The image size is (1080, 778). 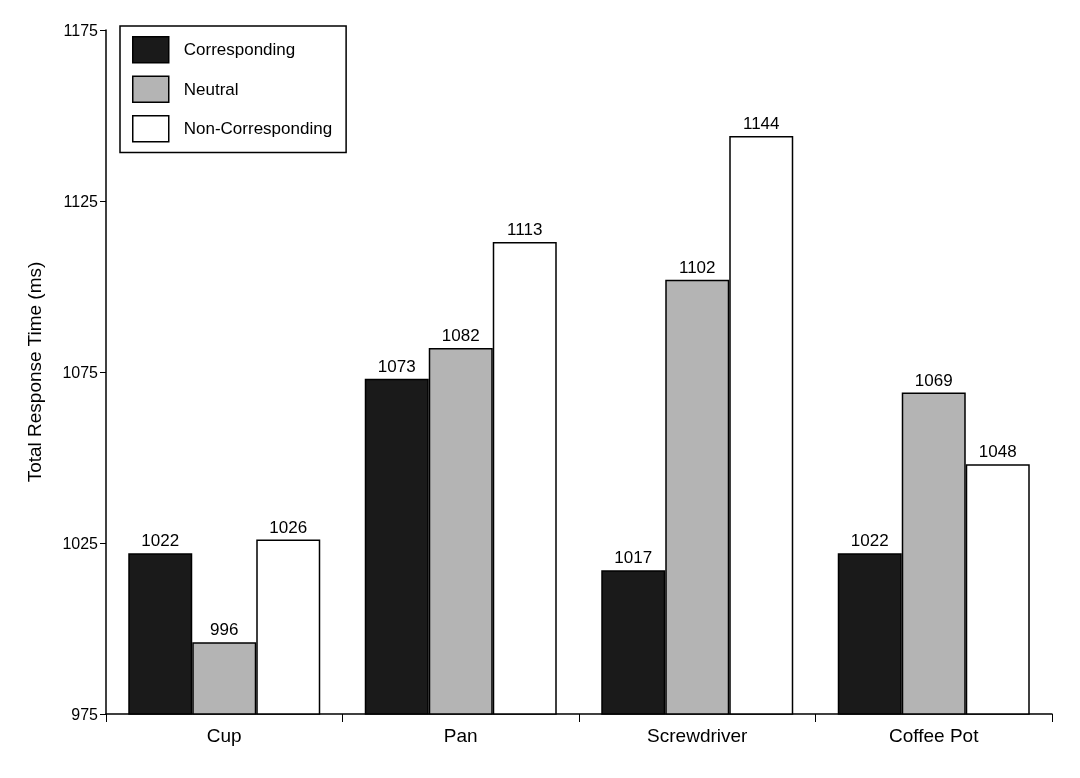 What do you see at coordinates (698, 735) in the screenshot?
I see `x-tick-label: Screwdriver` at bounding box center [698, 735].